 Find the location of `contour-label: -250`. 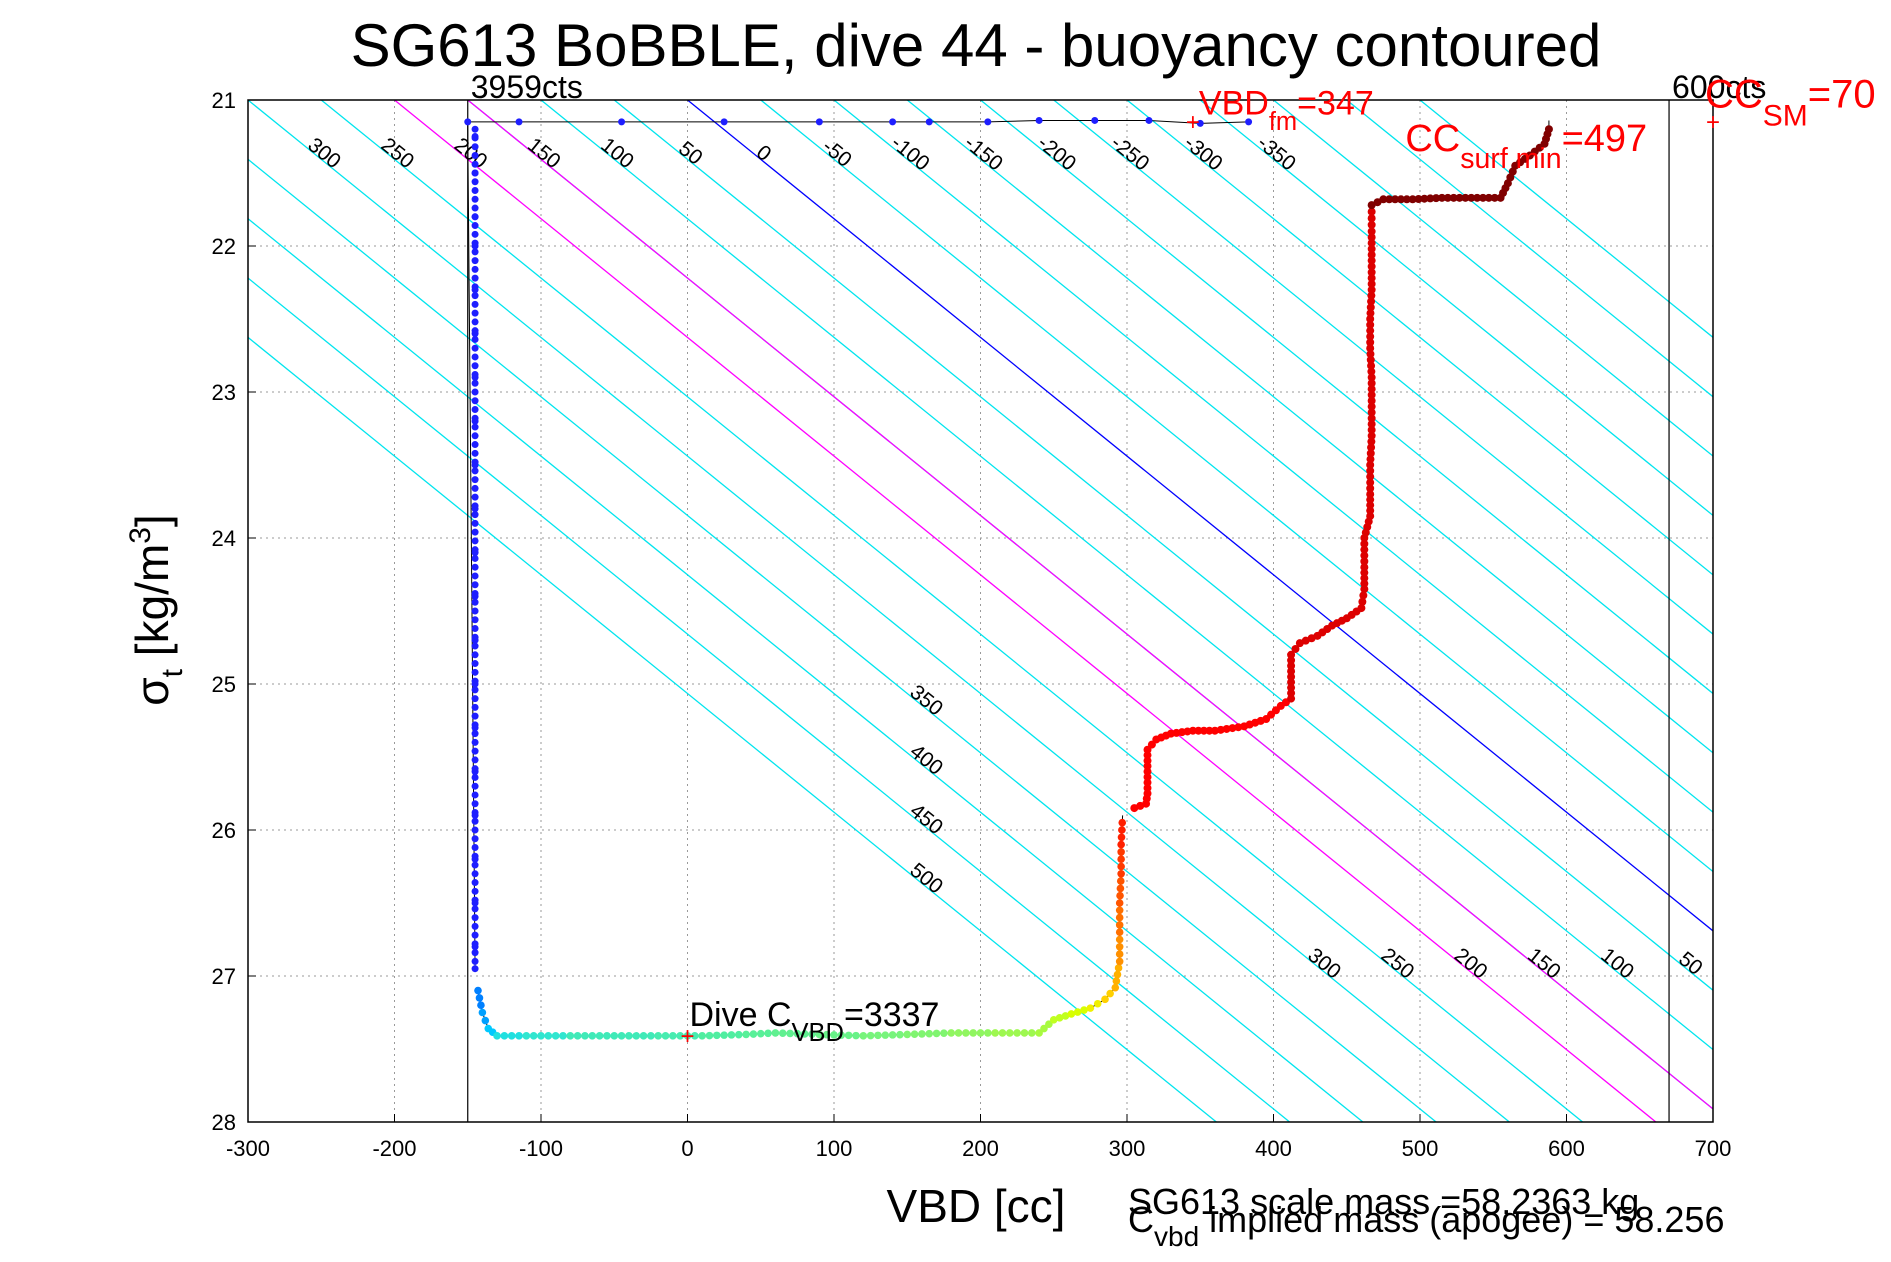

contour-label: -250 is located at coordinates (1129, 153).